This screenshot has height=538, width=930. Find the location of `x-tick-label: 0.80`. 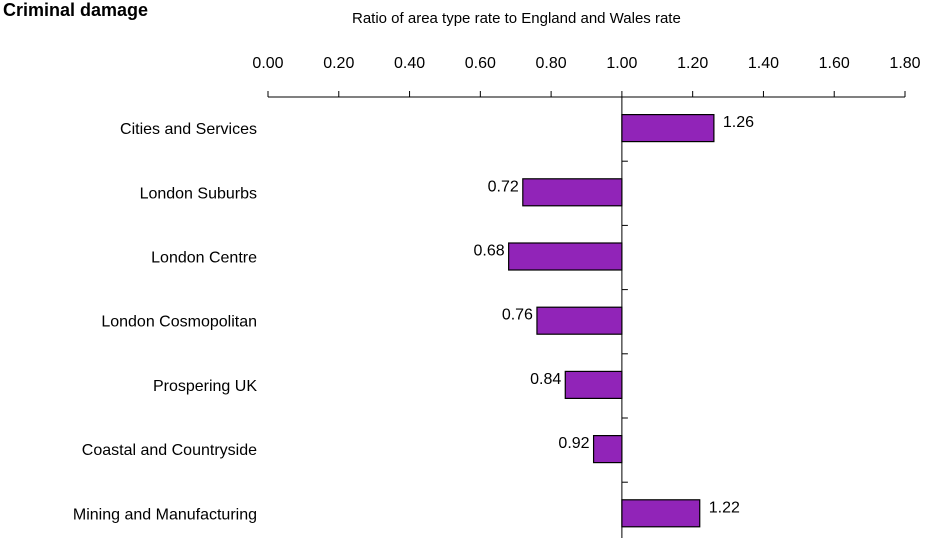

x-tick-label: 0.80 is located at coordinates (551, 63).